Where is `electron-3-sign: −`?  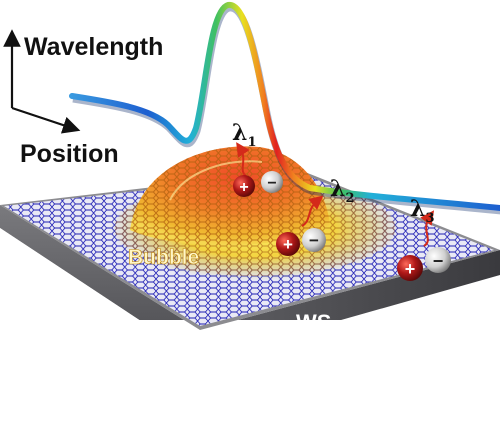
electron-3-sign: − is located at coordinates (438, 261).